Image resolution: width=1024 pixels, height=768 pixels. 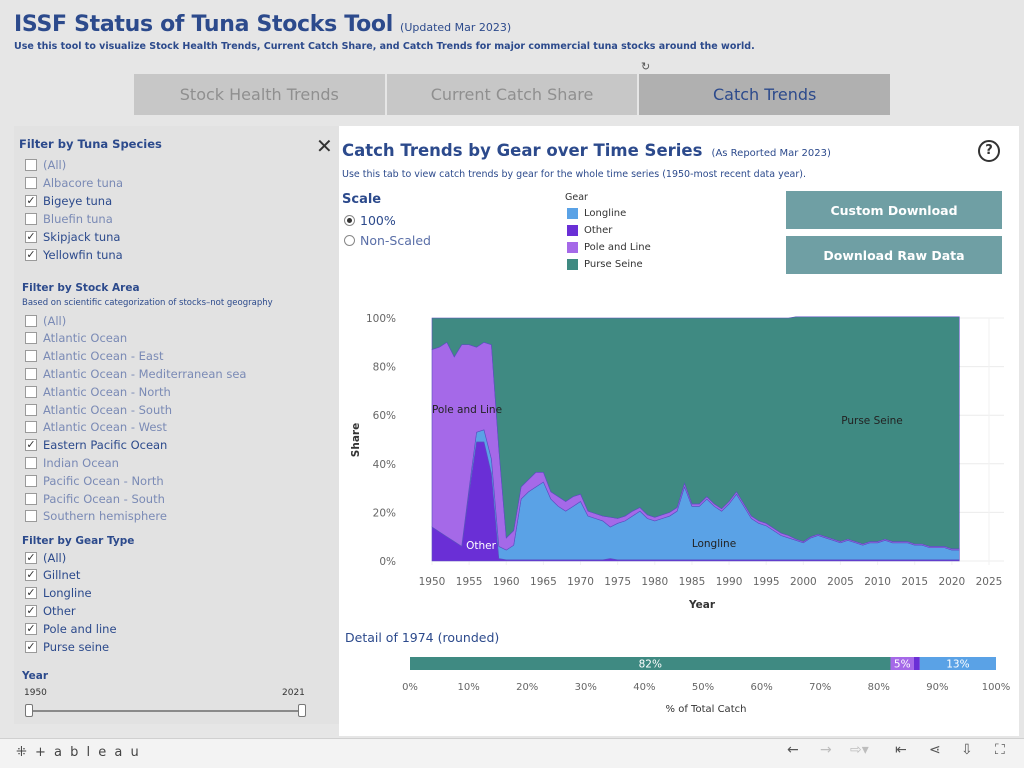 What do you see at coordinates (605, 264) in the screenshot?
I see `legend-item-purse-seine: Purse Seine` at bounding box center [605, 264].